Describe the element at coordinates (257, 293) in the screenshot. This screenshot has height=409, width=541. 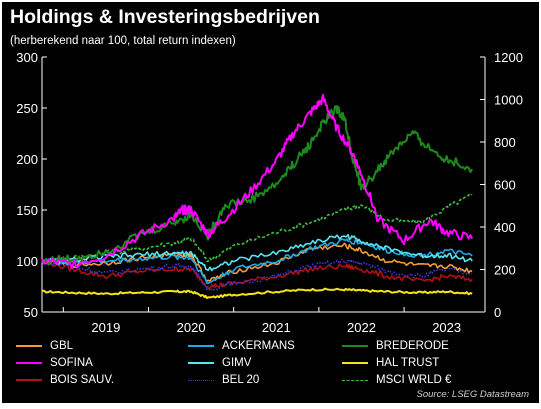
I see `series-line-hal-trust` at that location.